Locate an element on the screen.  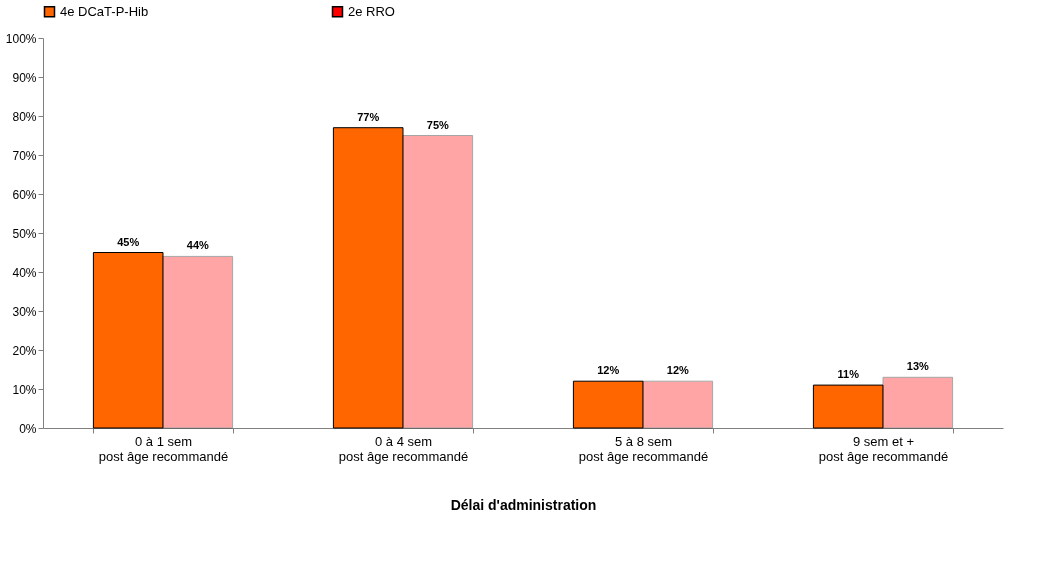
y-tick-label: 80% is located at coordinates (24, 116).